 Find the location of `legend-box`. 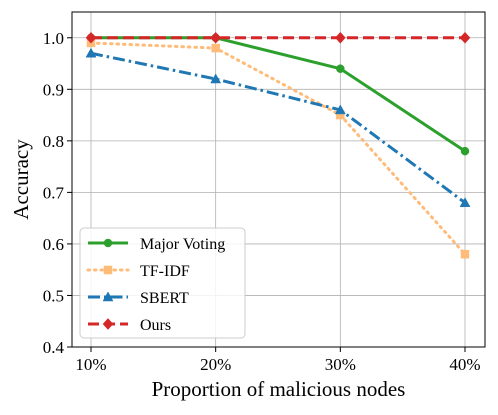

legend-box is located at coordinates (162, 283).